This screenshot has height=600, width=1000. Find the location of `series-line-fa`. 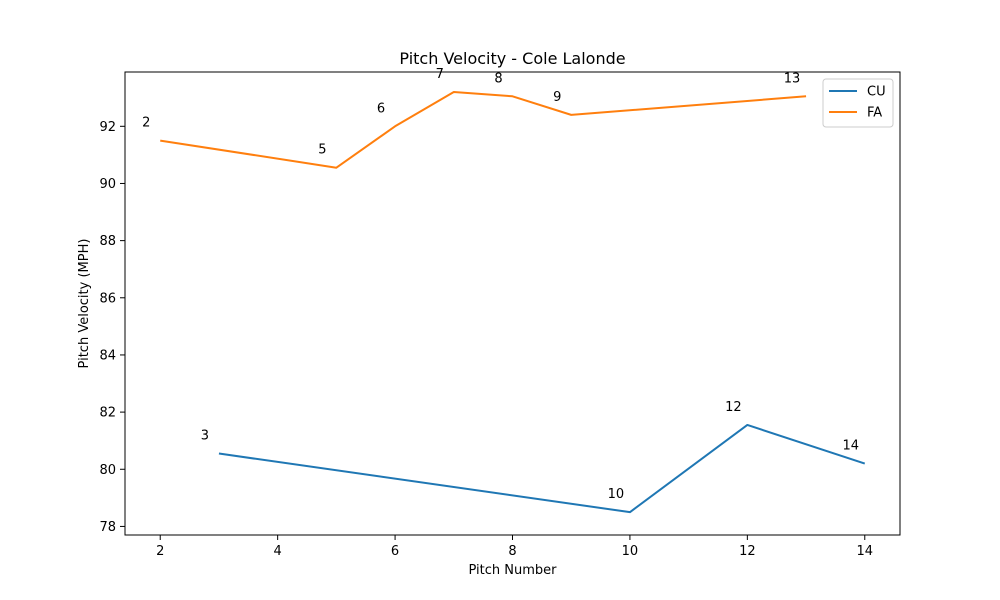

series-line-fa is located at coordinates (483, 130).